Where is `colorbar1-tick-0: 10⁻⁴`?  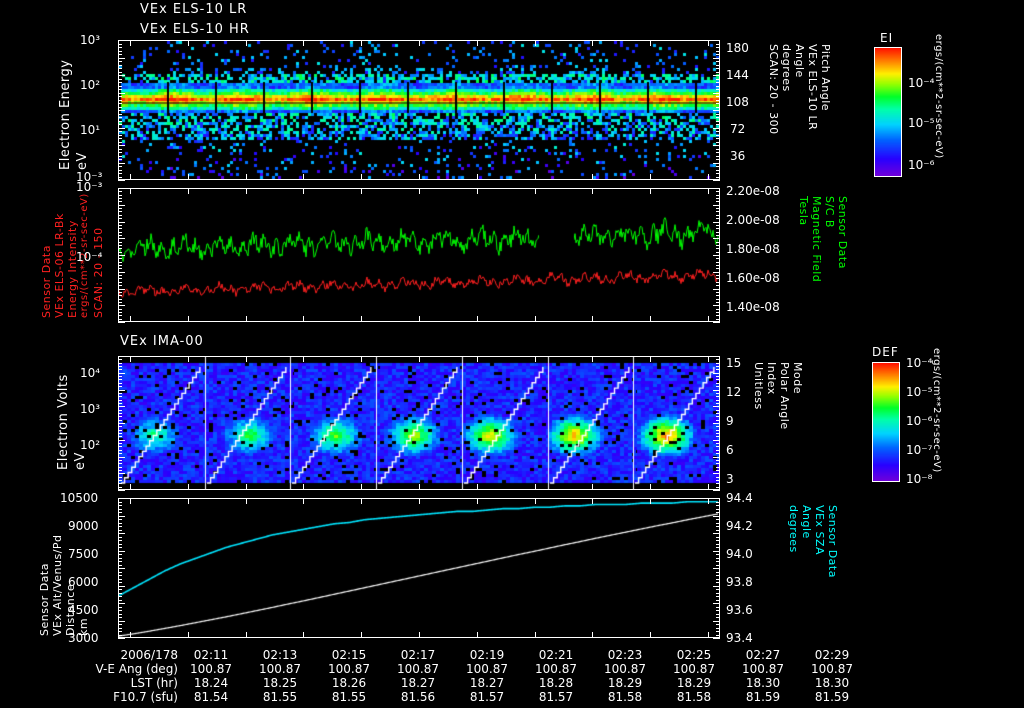
colorbar1-tick-0: 10⁻⁴ is located at coordinates (921, 83).